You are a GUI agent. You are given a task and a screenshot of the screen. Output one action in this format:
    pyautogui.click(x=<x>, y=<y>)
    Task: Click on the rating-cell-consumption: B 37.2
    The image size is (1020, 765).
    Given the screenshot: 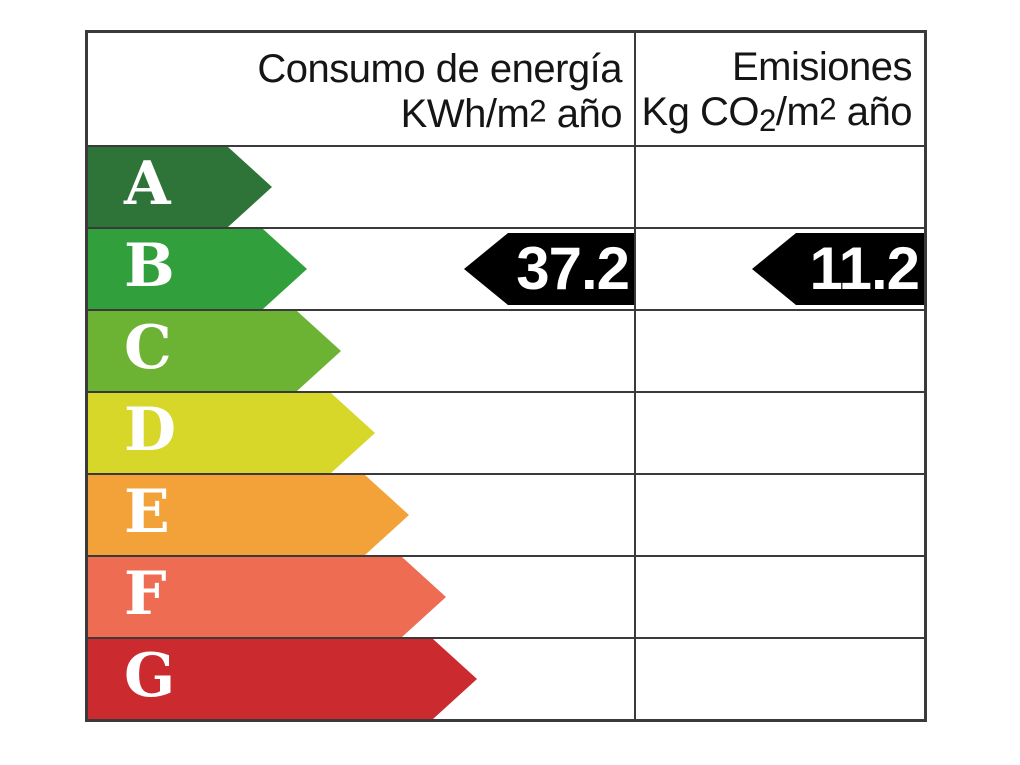 What is the action you would take?
    pyautogui.click(x=361, y=269)
    